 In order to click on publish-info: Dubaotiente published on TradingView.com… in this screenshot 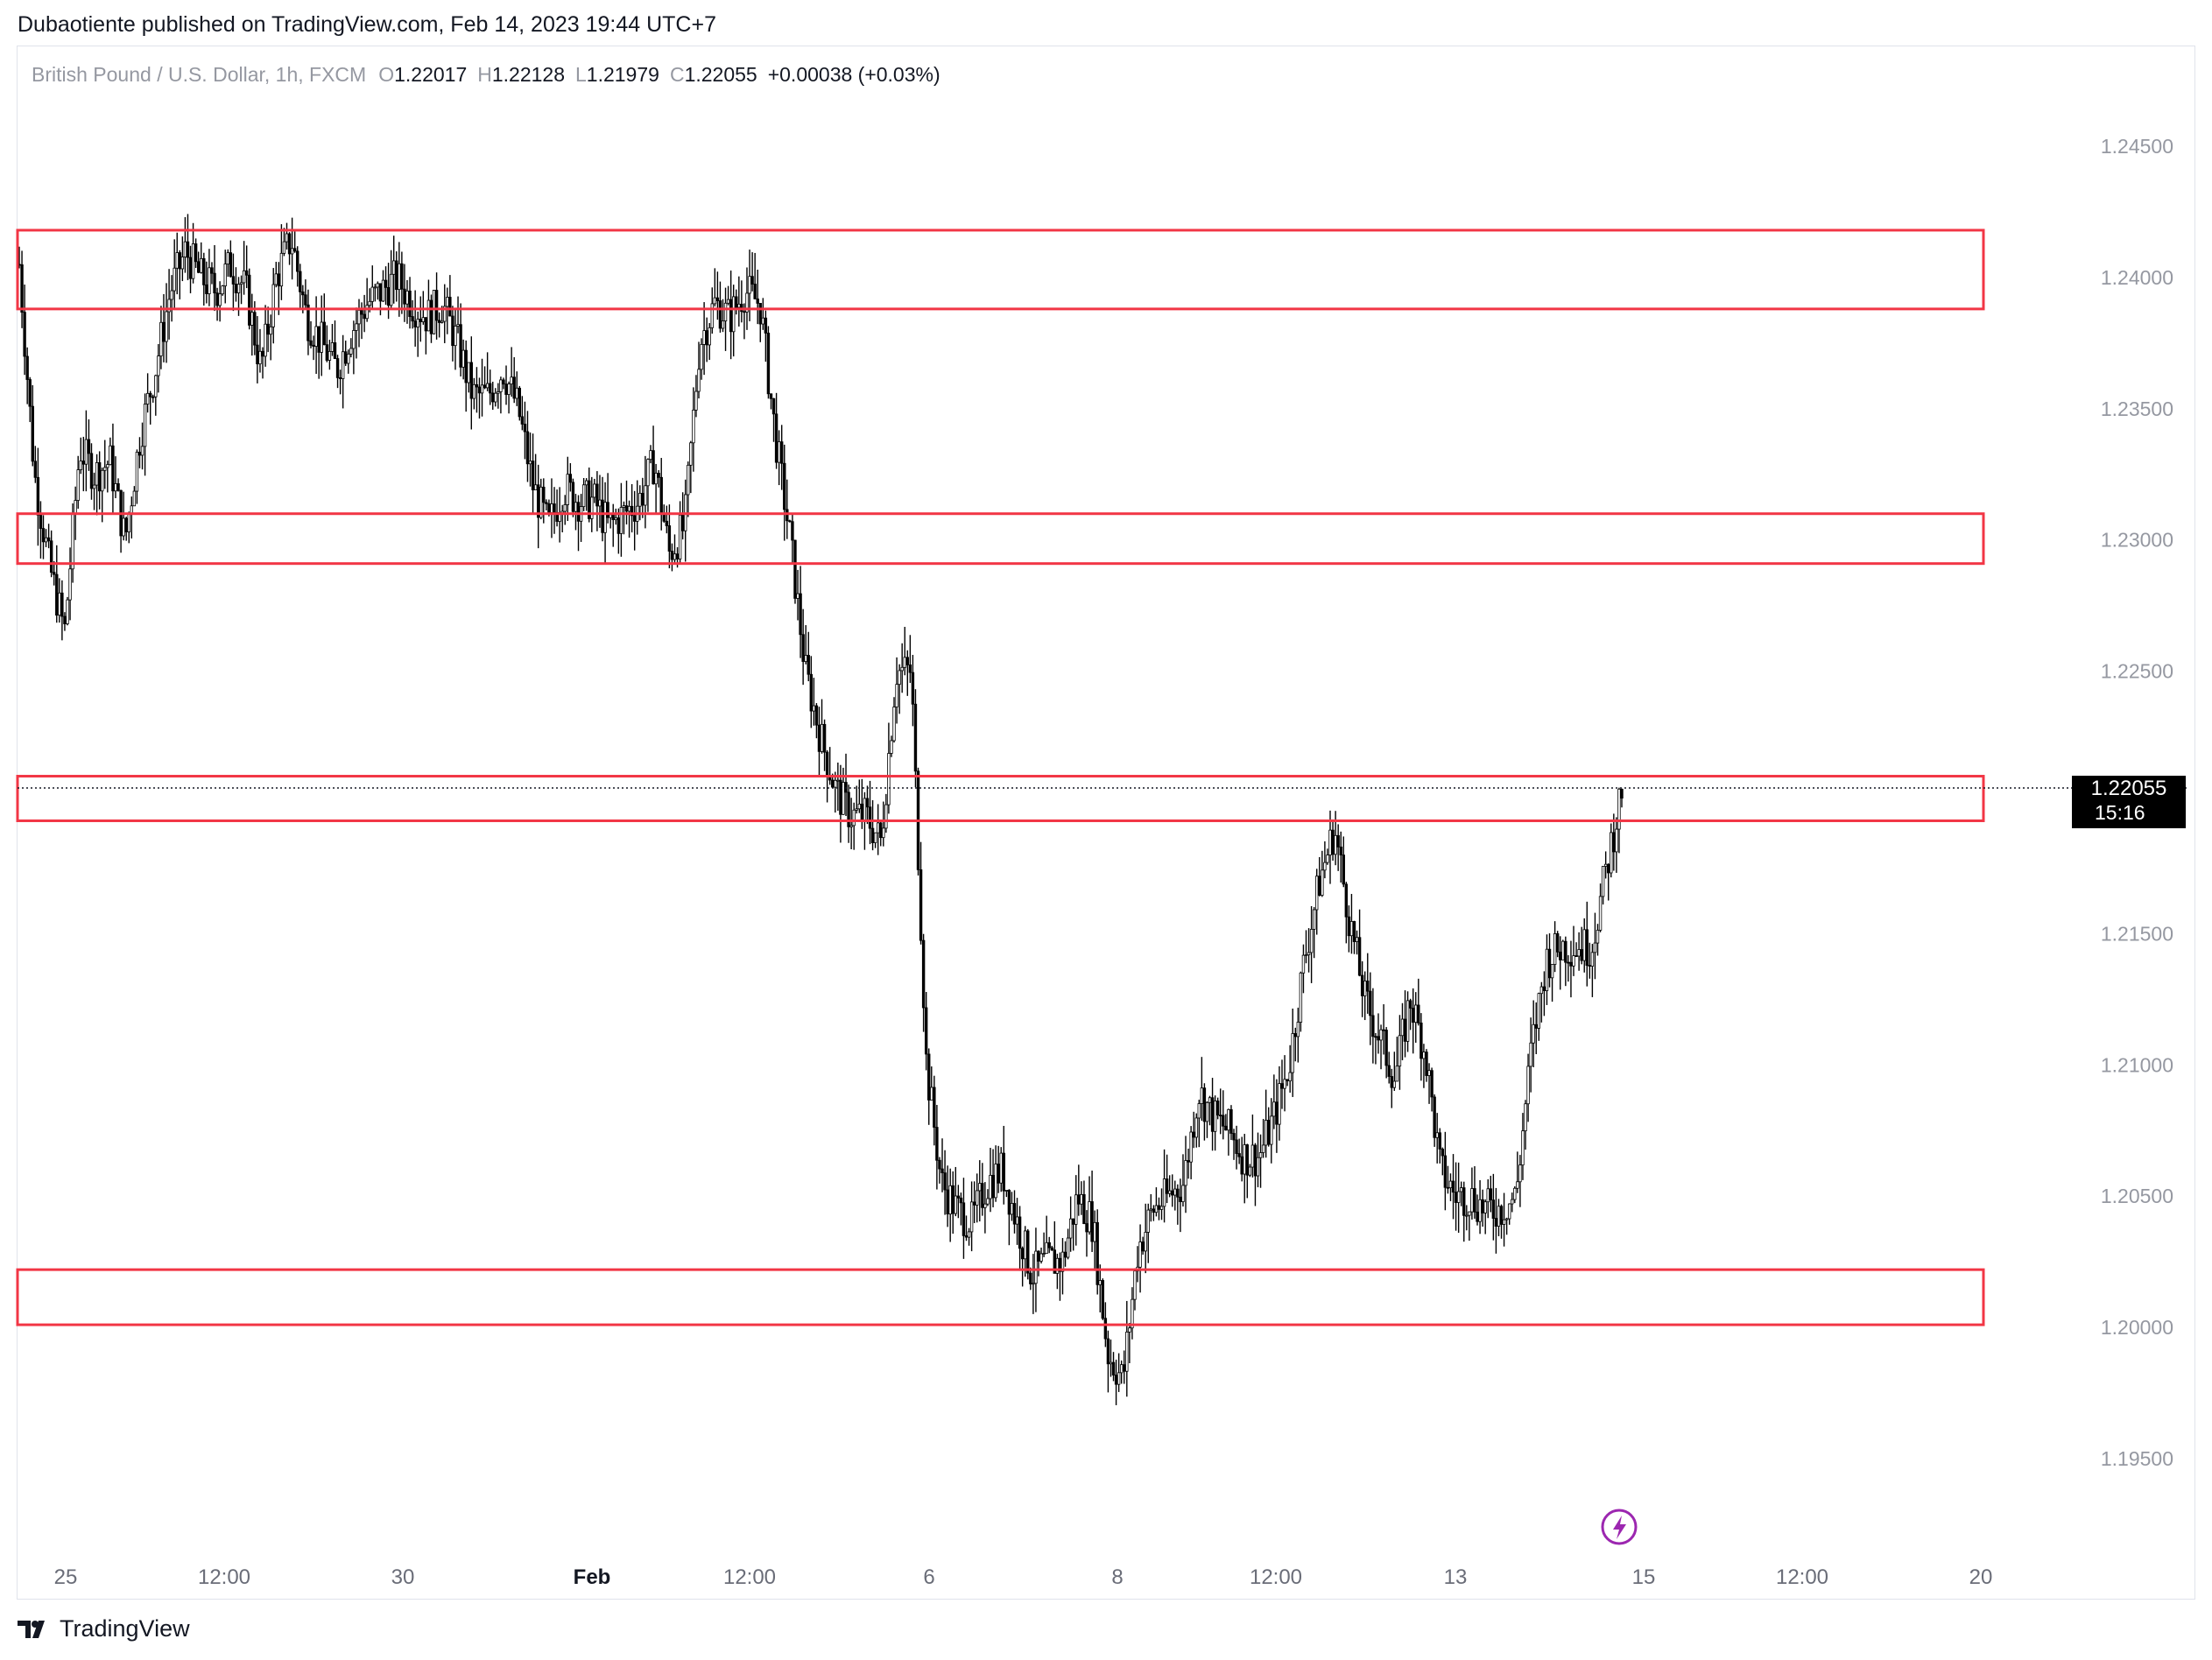, I will do `click(367, 24)`.